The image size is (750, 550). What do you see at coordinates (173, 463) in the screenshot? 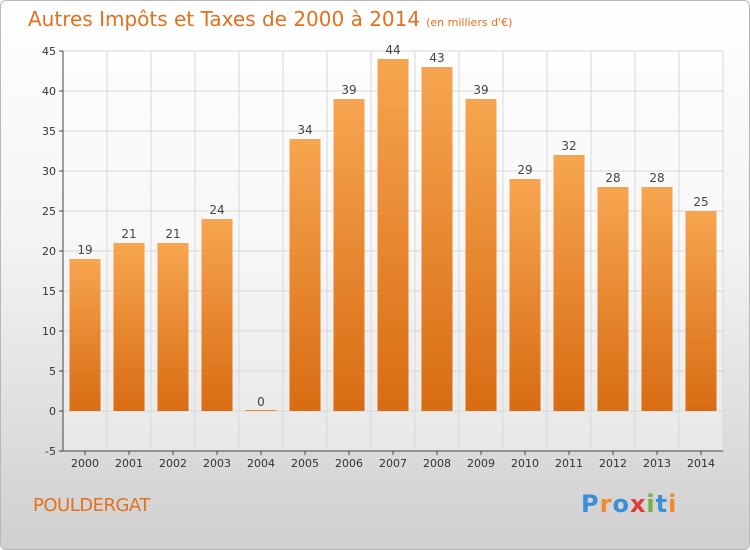
I see `x-tick-label: 2002` at bounding box center [173, 463].